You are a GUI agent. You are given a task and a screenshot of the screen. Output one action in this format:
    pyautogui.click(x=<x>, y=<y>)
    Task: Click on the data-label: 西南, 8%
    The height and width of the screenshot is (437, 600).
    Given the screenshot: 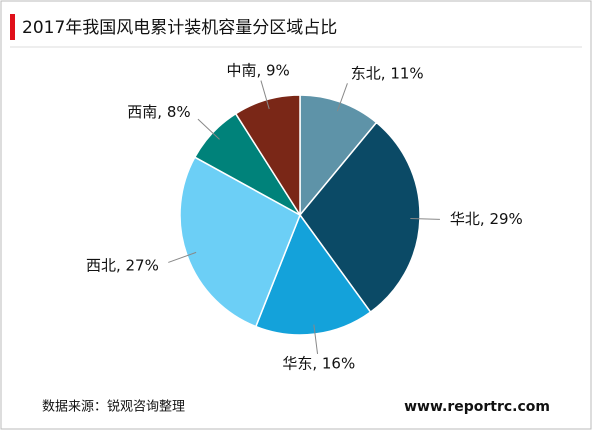 What is the action you would take?
    pyautogui.click(x=158, y=112)
    